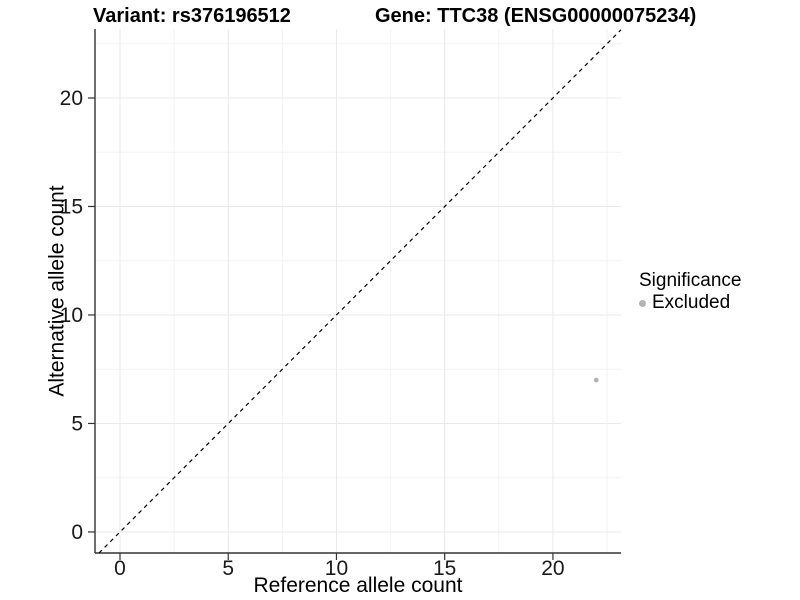 The image size is (800, 600). What do you see at coordinates (228, 568) in the screenshot?
I see `x-tick-label: 5` at bounding box center [228, 568].